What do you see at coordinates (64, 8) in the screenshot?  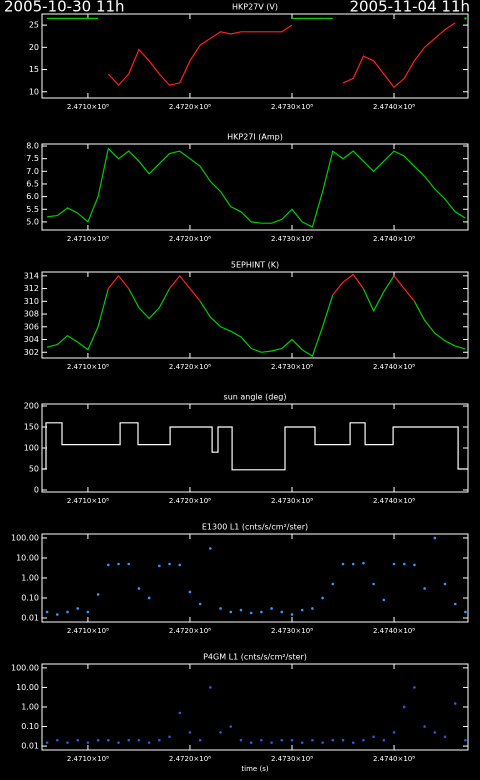 I see `start-time: 2005-10-30 11h` at bounding box center [64, 8].